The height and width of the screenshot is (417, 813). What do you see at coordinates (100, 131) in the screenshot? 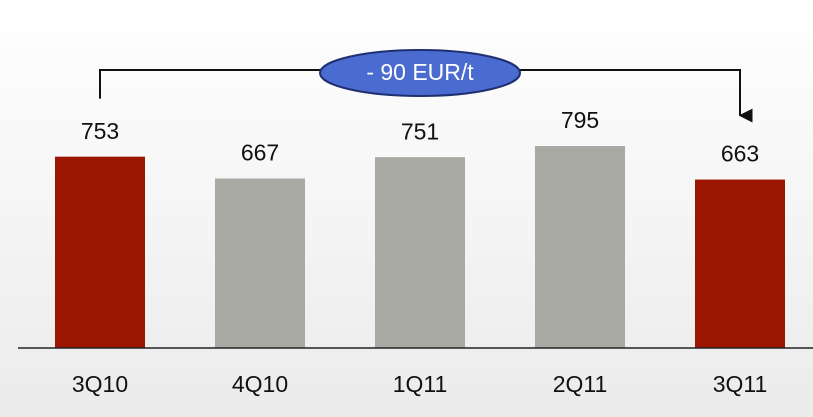
I see `value-label: 753` at bounding box center [100, 131].